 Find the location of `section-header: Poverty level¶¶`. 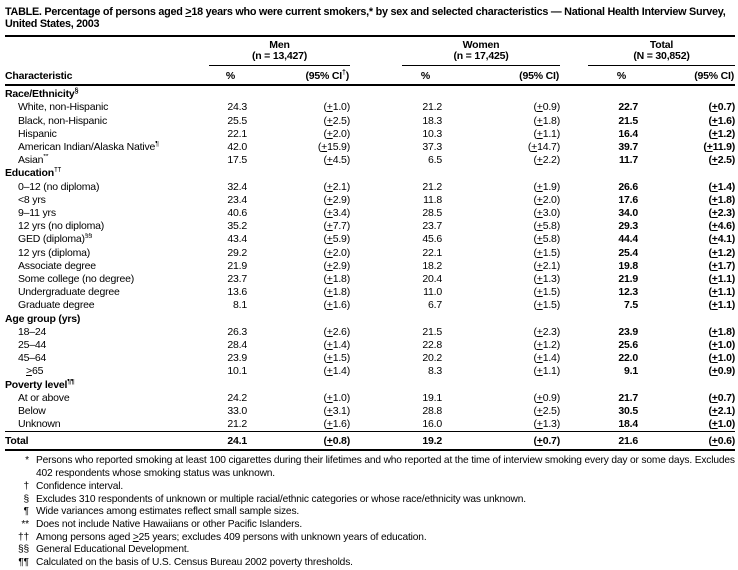

section-header: Poverty level¶¶ is located at coordinates (40, 384).